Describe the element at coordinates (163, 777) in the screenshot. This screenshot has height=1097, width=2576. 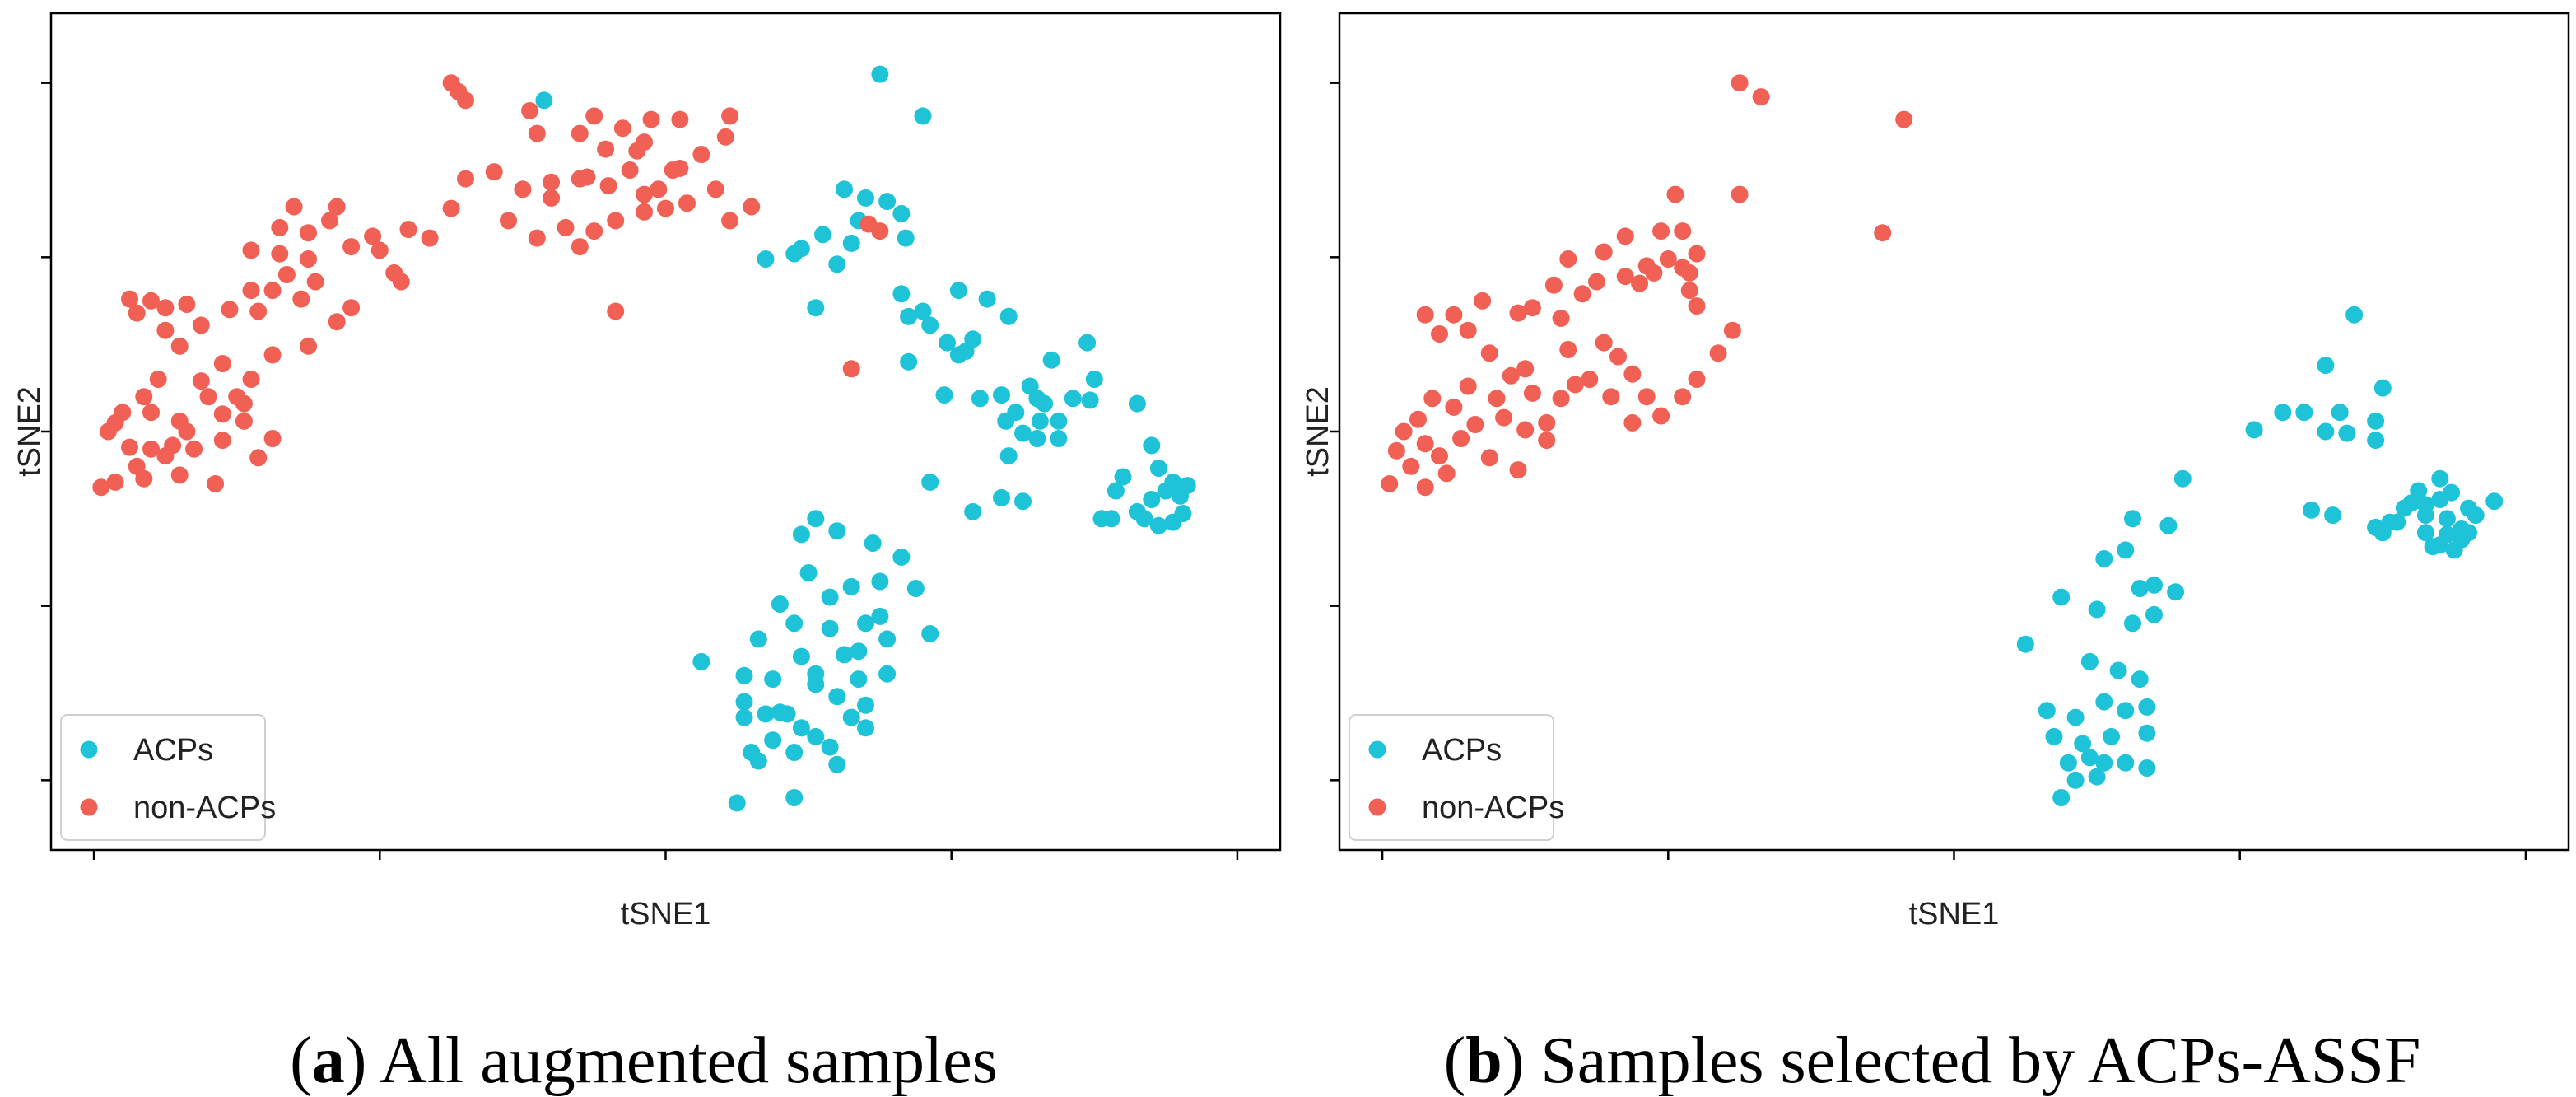
I see `legend-box-a` at that location.